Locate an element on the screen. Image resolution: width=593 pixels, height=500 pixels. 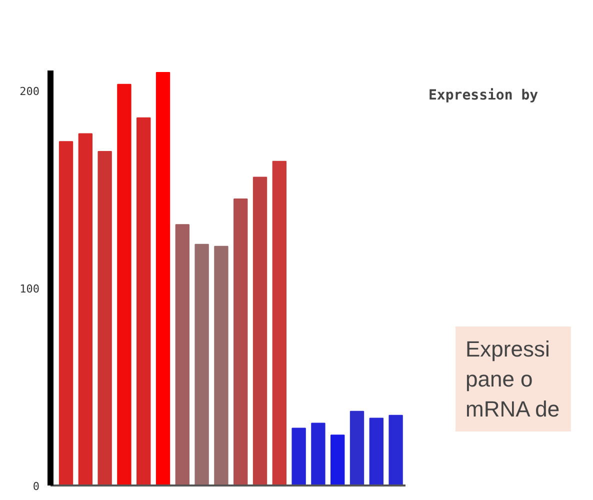
y-tick-label: 200 is located at coordinates (30, 91).